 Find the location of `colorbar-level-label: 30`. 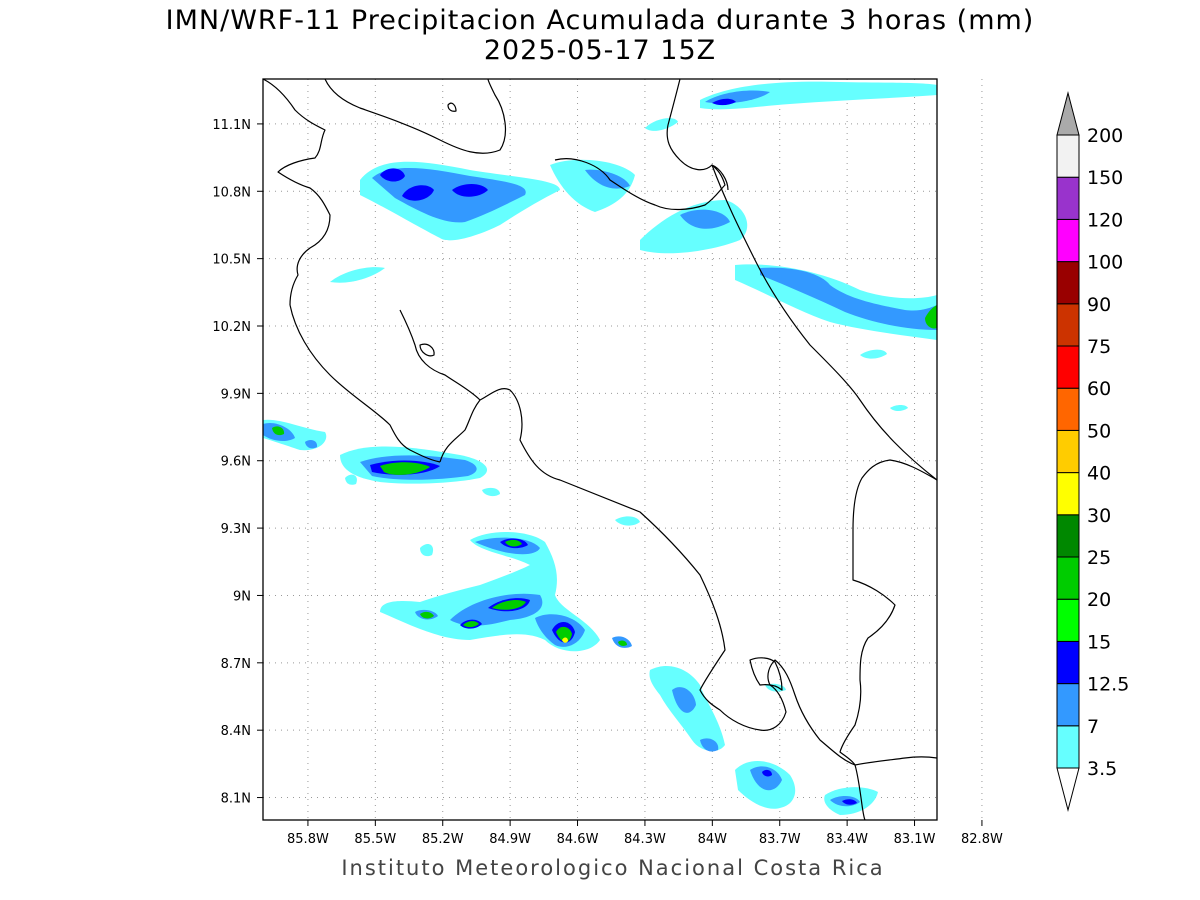

colorbar-level-label: 30 is located at coordinates (1099, 516).